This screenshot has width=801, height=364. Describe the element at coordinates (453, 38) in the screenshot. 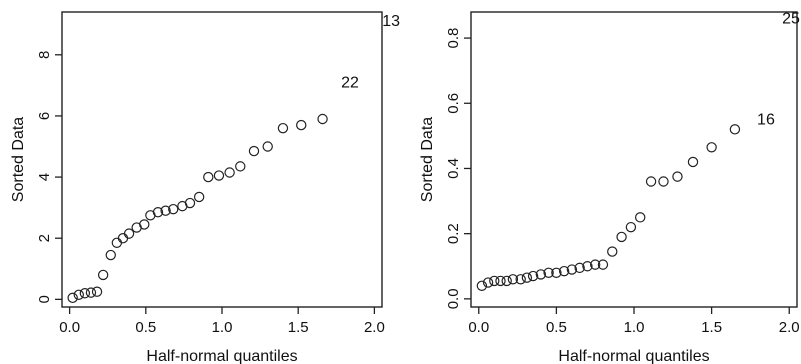

I see `y-tick-label: 0.8` at that location.